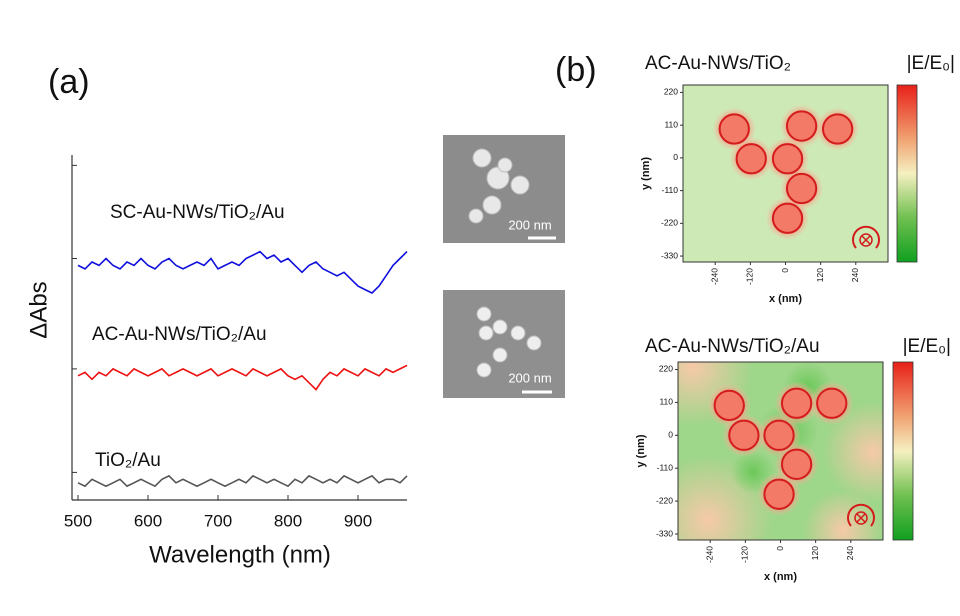 The width and height of the screenshot is (960, 616). Describe the element at coordinates (78, 520) in the screenshot. I see `x-tick-label: 500` at that location.